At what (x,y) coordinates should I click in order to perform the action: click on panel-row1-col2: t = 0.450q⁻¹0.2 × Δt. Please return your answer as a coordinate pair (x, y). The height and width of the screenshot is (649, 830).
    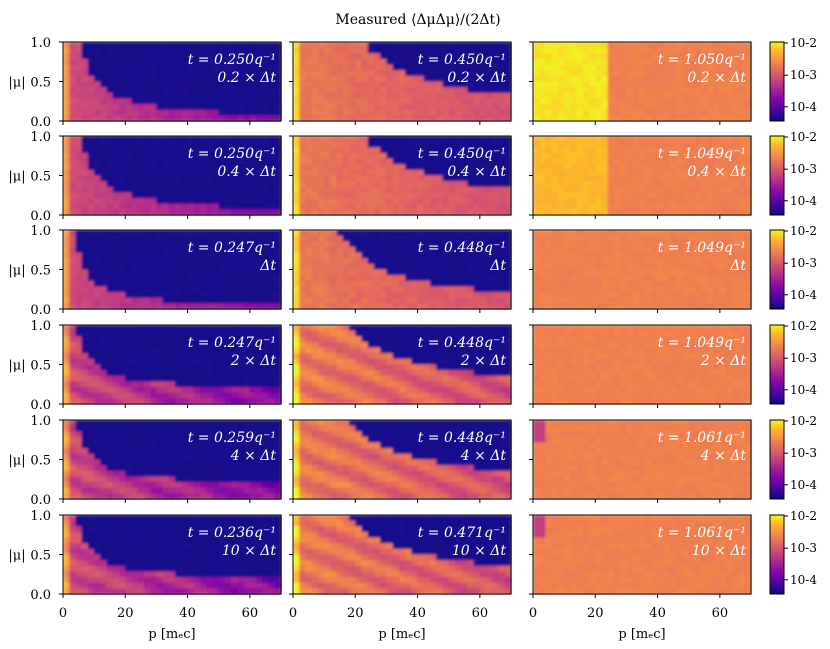
    Looking at the image, I should click on (400, 83).